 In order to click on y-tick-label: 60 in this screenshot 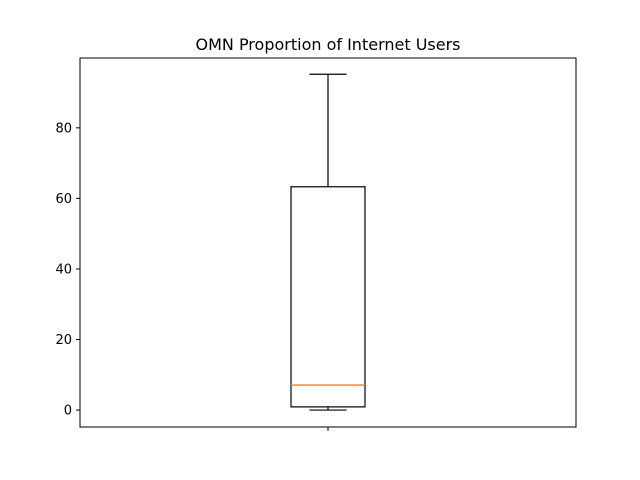, I will do `click(63, 199)`.